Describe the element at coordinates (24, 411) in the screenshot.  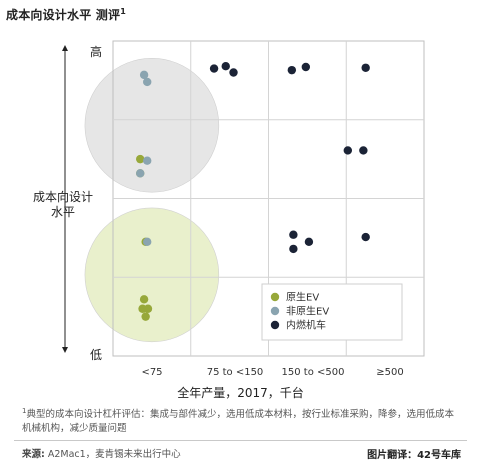
I see `footnote-marker: 1` at that location.